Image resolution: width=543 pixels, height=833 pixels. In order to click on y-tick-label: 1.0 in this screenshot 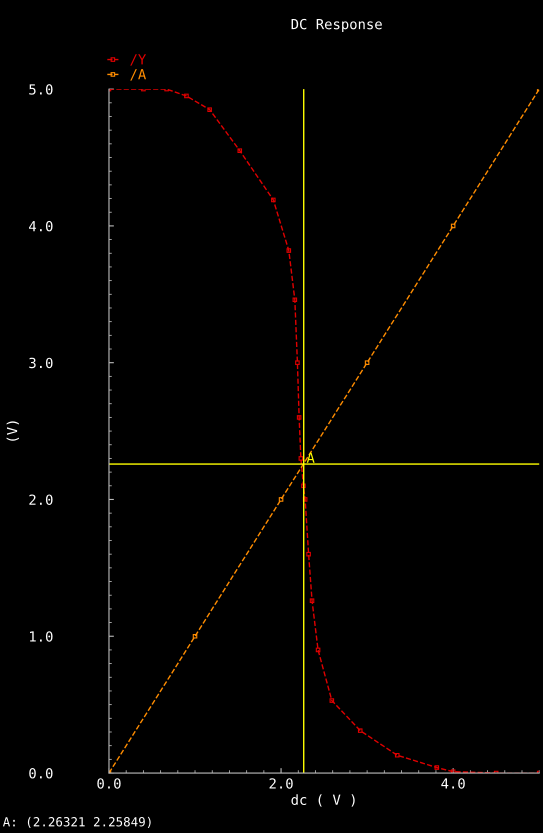, I will do `click(41, 636)`.